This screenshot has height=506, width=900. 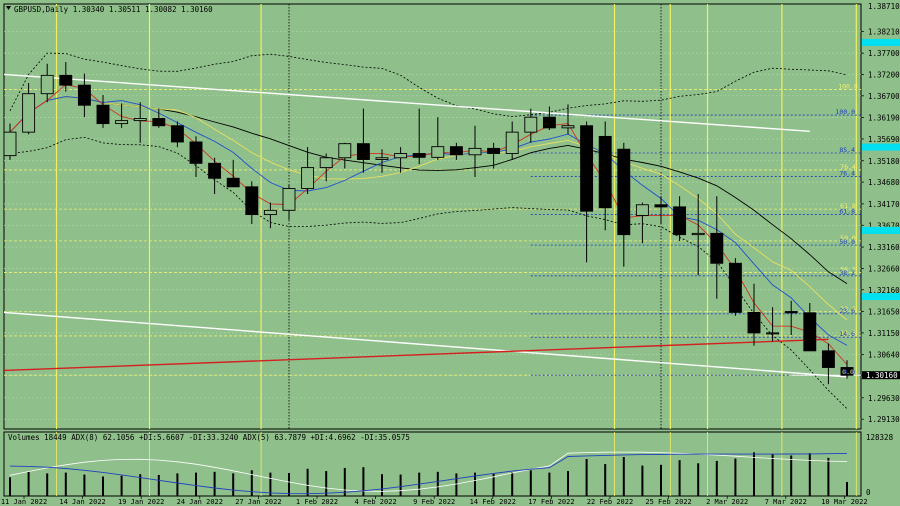 I want to click on price-tick-label: 1.29630, so click(x=884, y=398).